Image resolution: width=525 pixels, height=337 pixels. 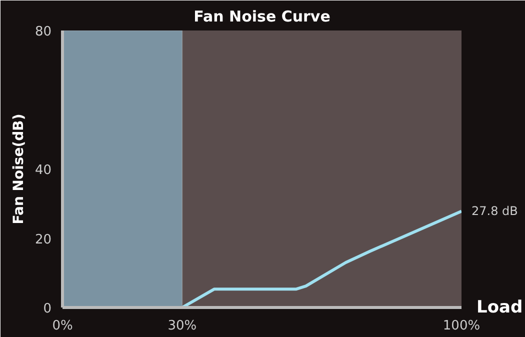 I want to click on x-tick-label: 100%, so click(x=461, y=326).